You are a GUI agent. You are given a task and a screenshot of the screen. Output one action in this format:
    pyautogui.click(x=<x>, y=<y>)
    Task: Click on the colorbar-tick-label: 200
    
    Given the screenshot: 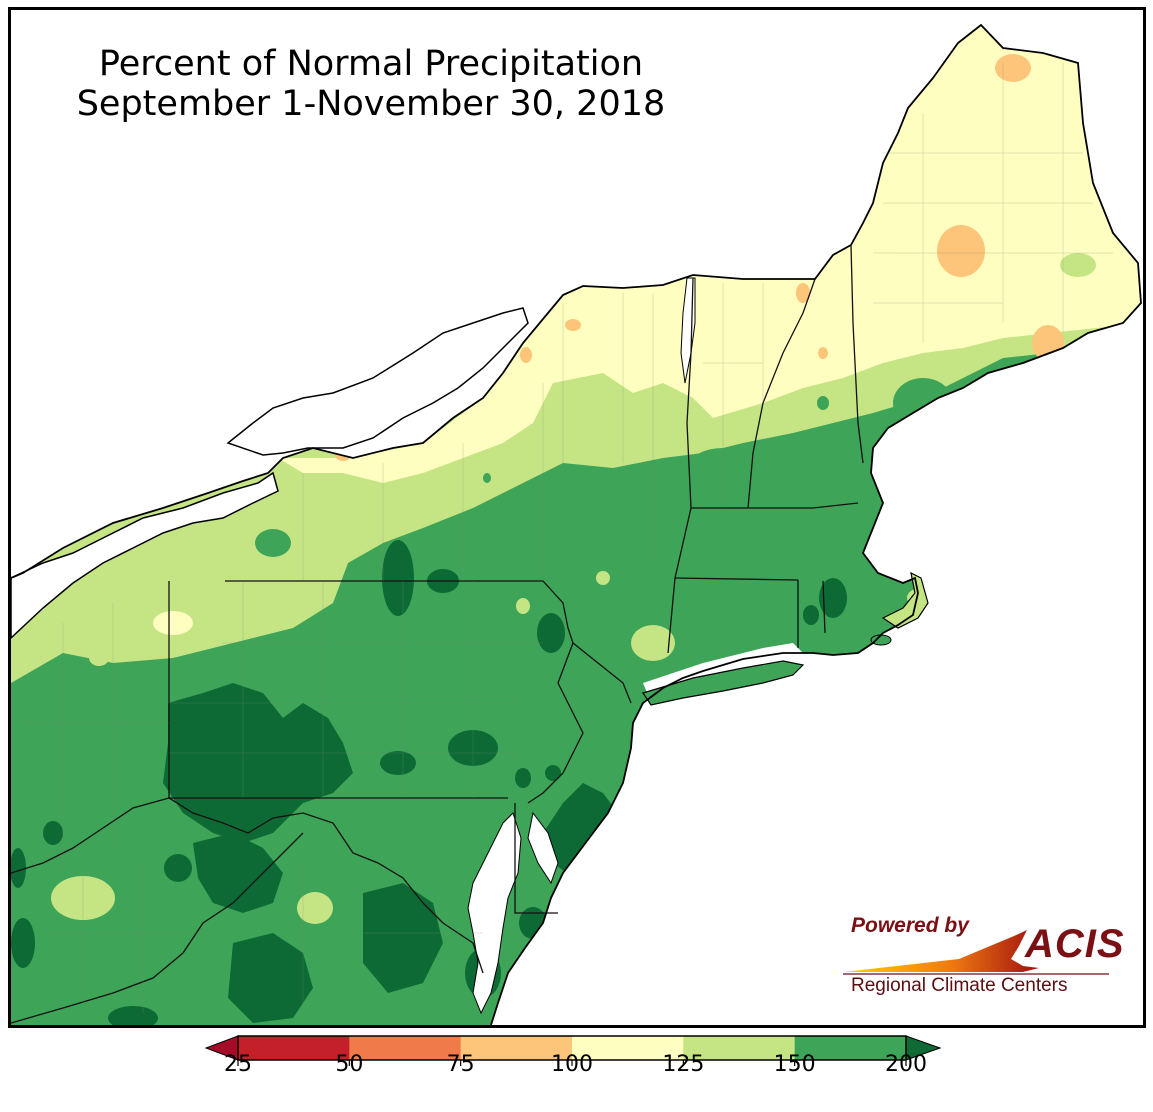 What is the action you would take?
    pyautogui.click(x=906, y=1064)
    